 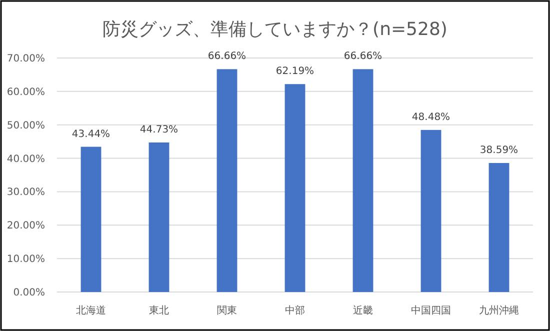 What do you see at coordinates (91, 310) in the screenshot?
I see `x-tick-label: 北海道` at bounding box center [91, 310].